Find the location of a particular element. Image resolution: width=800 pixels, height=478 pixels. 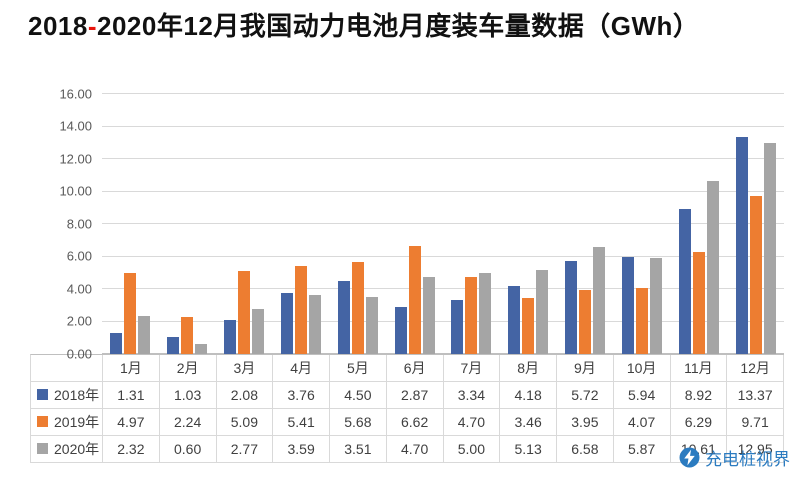

table-value-s1-m9: 5.72 is located at coordinates (585, 395).